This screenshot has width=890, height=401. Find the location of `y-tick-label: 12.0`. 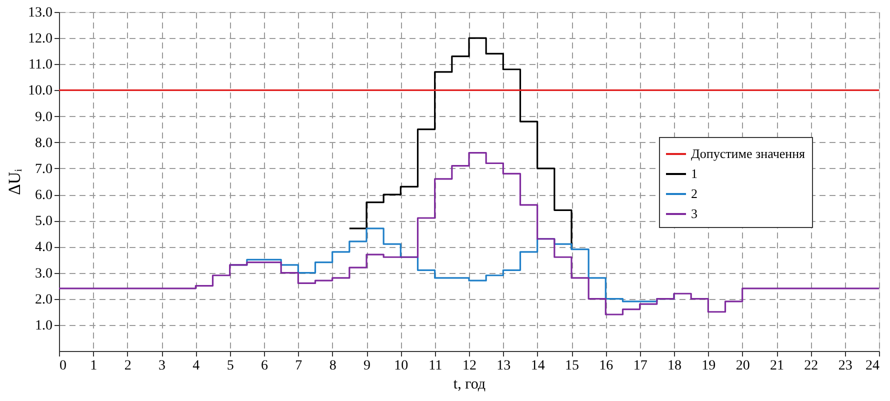

y-tick-label: 12.0 is located at coordinates (40, 39).